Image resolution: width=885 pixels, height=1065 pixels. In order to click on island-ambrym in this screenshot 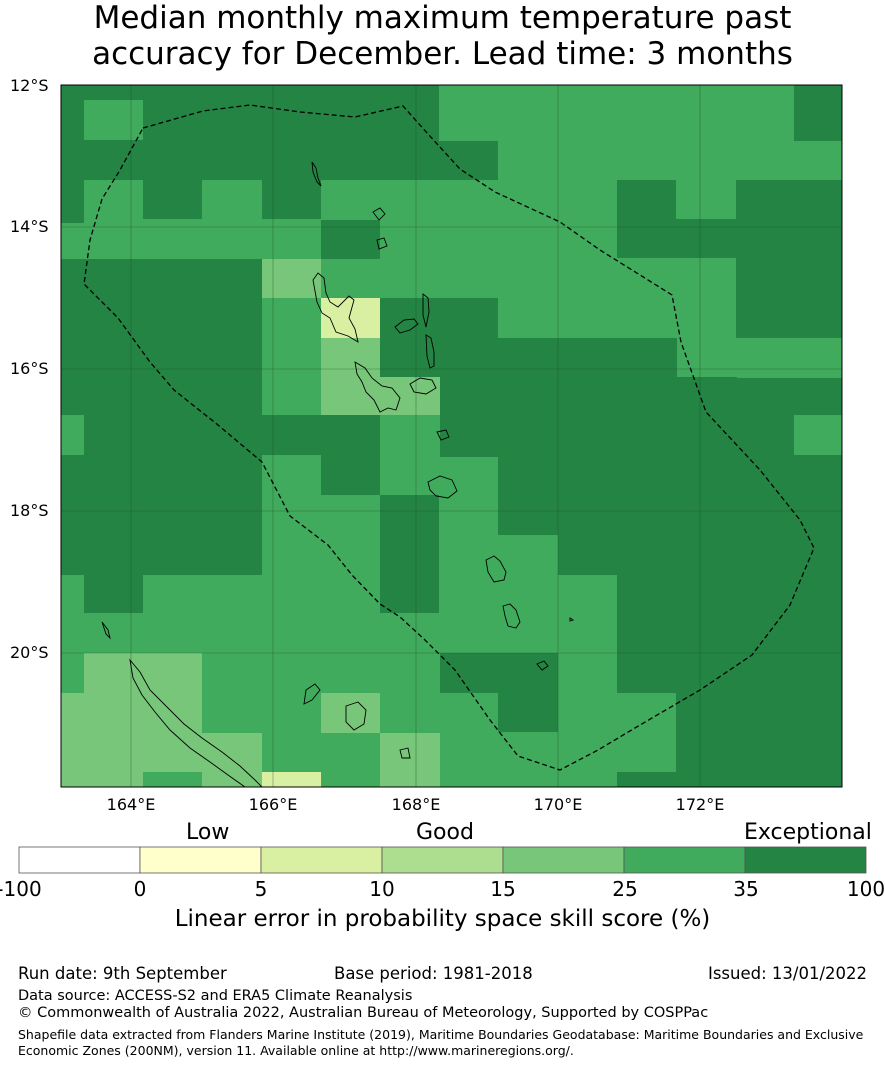, I will do `click(423, 386)`.